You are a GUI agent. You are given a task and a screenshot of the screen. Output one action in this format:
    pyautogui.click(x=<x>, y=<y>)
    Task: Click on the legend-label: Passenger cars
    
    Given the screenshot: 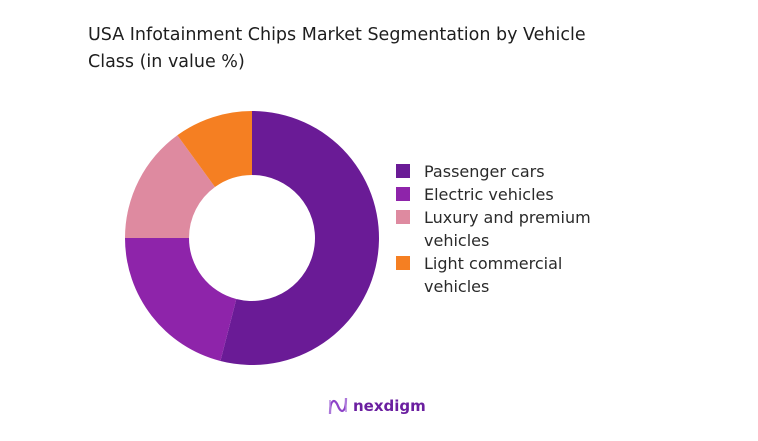 What is the action you would take?
    pyautogui.click(x=484, y=171)
    